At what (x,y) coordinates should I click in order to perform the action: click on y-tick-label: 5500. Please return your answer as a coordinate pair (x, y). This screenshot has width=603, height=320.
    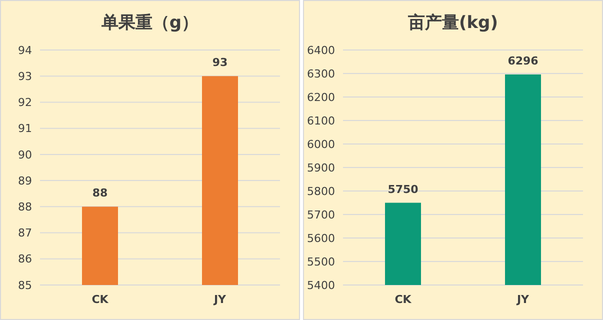
    Looking at the image, I should click on (321, 261).